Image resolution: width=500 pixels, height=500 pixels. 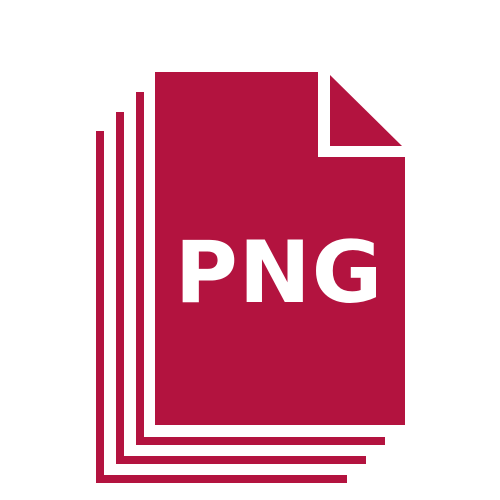 What do you see at coordinates (366, 110) in the screenshot?
I see `folded-corner` at bounding box center [366, 110].